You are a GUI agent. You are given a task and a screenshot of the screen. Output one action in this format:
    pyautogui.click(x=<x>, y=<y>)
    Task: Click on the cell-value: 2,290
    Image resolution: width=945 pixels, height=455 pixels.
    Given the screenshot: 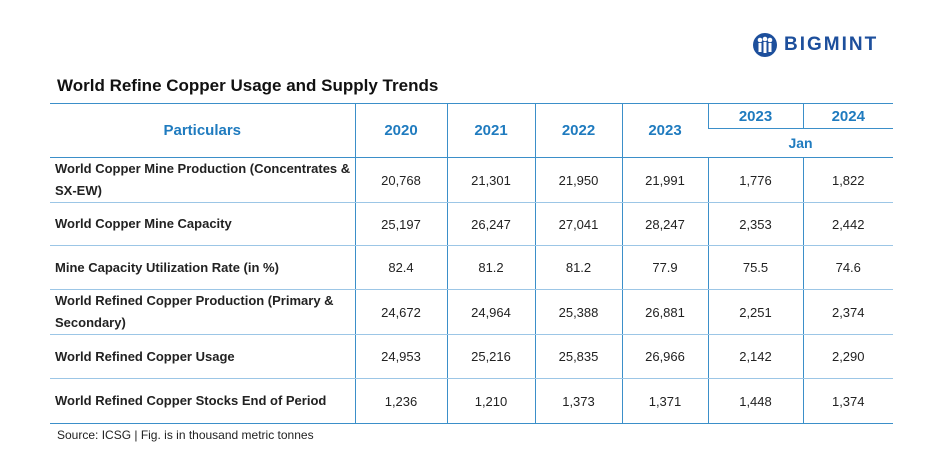 What is the action you would take?
    pyautogui.click(x=847, y=356)
    